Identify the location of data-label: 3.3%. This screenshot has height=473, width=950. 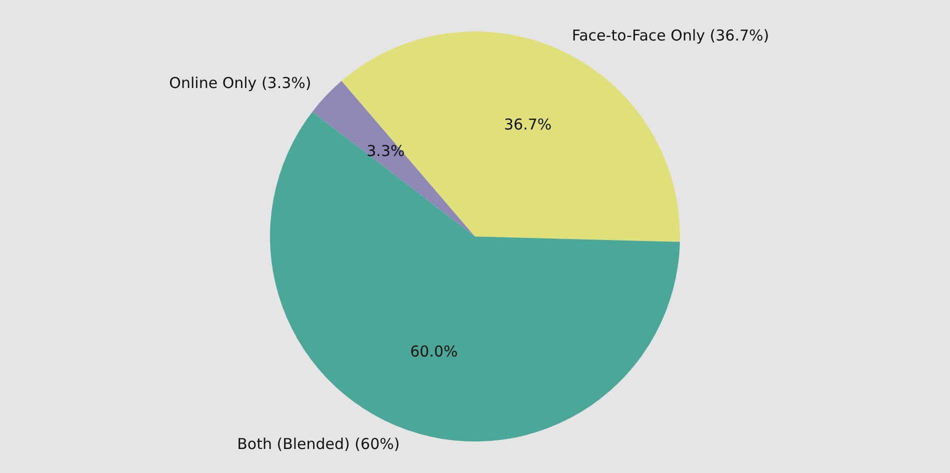
(385, 151).